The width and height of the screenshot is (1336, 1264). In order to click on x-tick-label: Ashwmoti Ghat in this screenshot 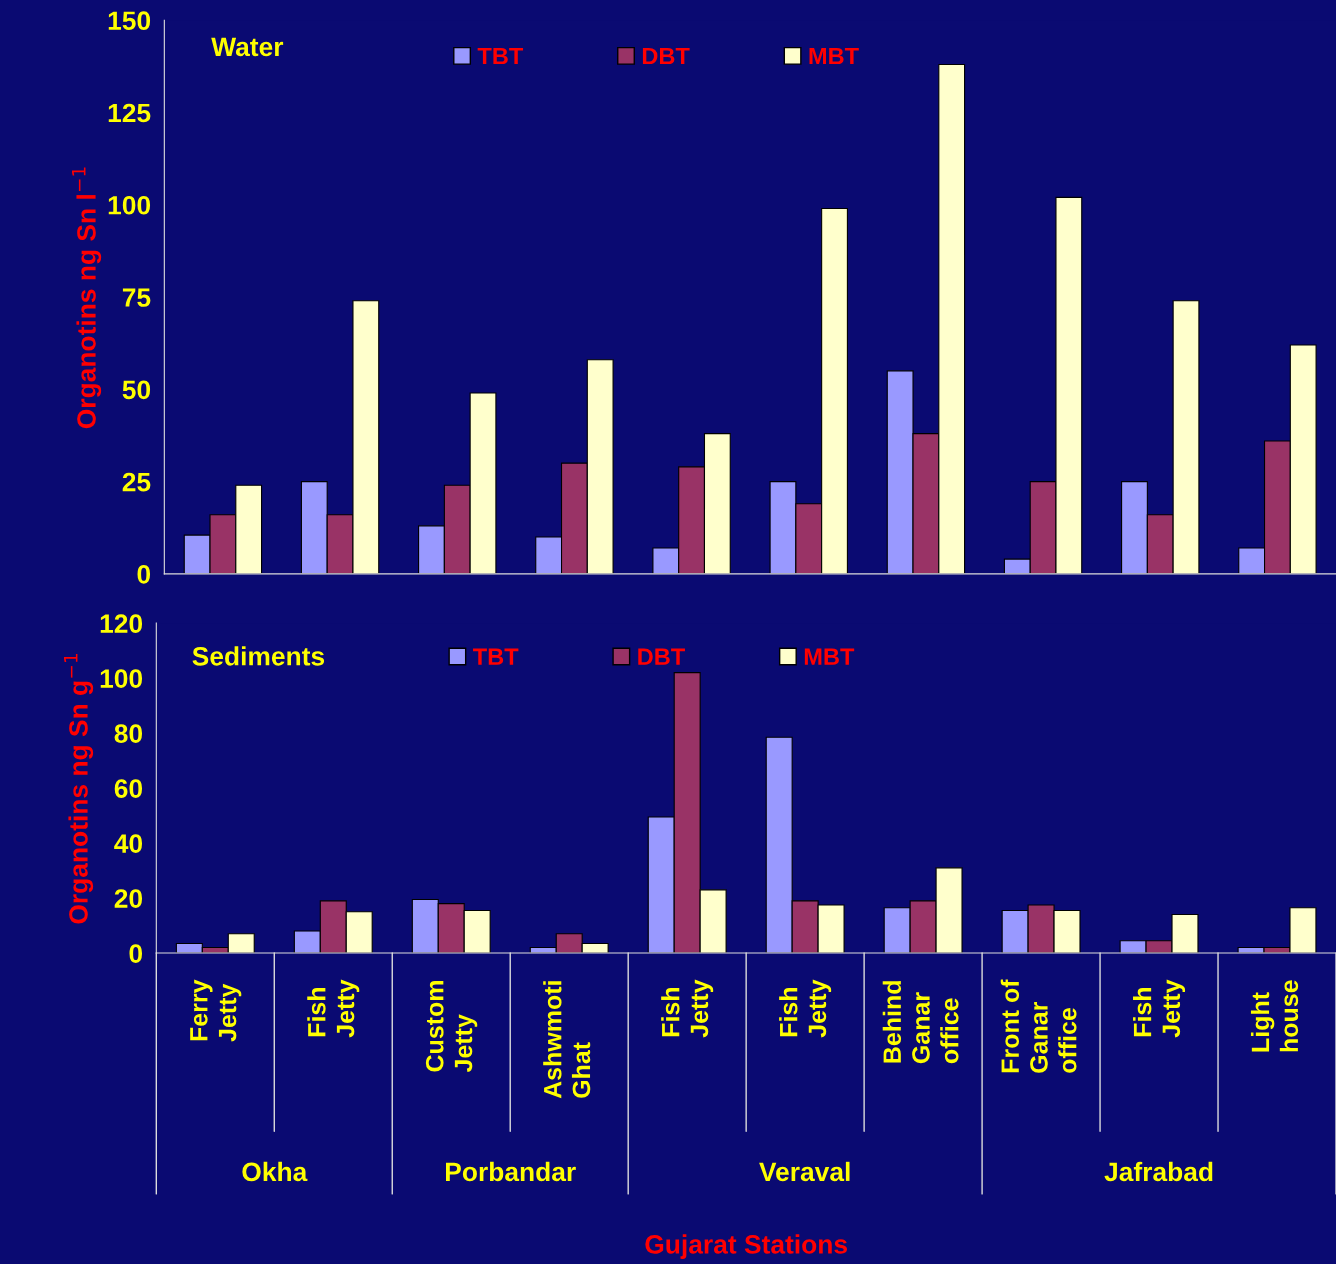, I will do `click(567, 1040)`.